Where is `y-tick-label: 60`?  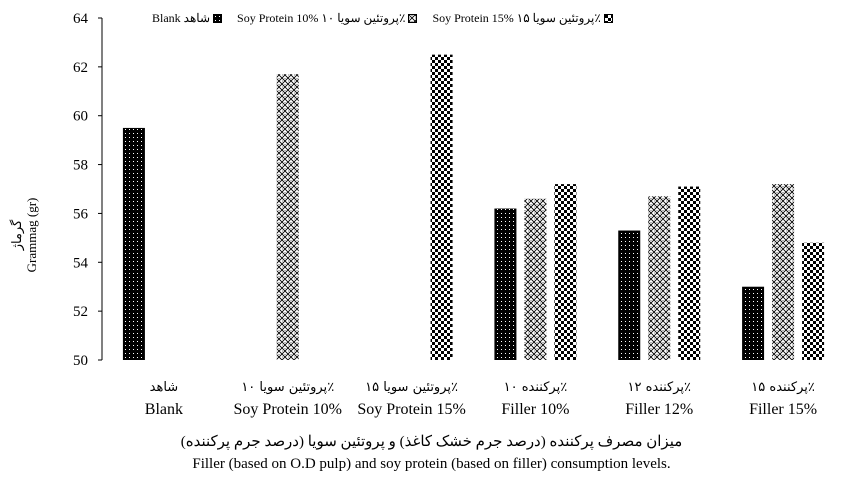 y-tick-label: 60 is located at coordinates (80, 117).